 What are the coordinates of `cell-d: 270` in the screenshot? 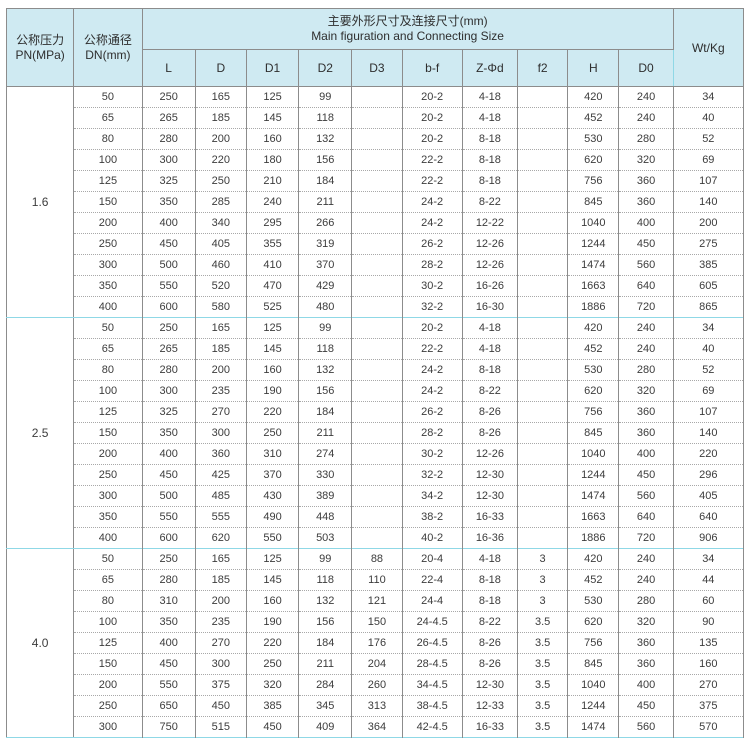 It's located at (220, 412).